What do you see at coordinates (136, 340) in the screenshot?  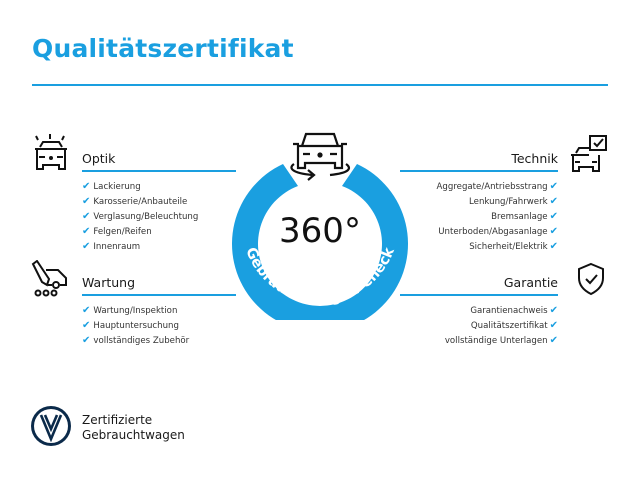 I see `list-item: ✔ vollständiges Zubehör` at bounding box center [136, 340].